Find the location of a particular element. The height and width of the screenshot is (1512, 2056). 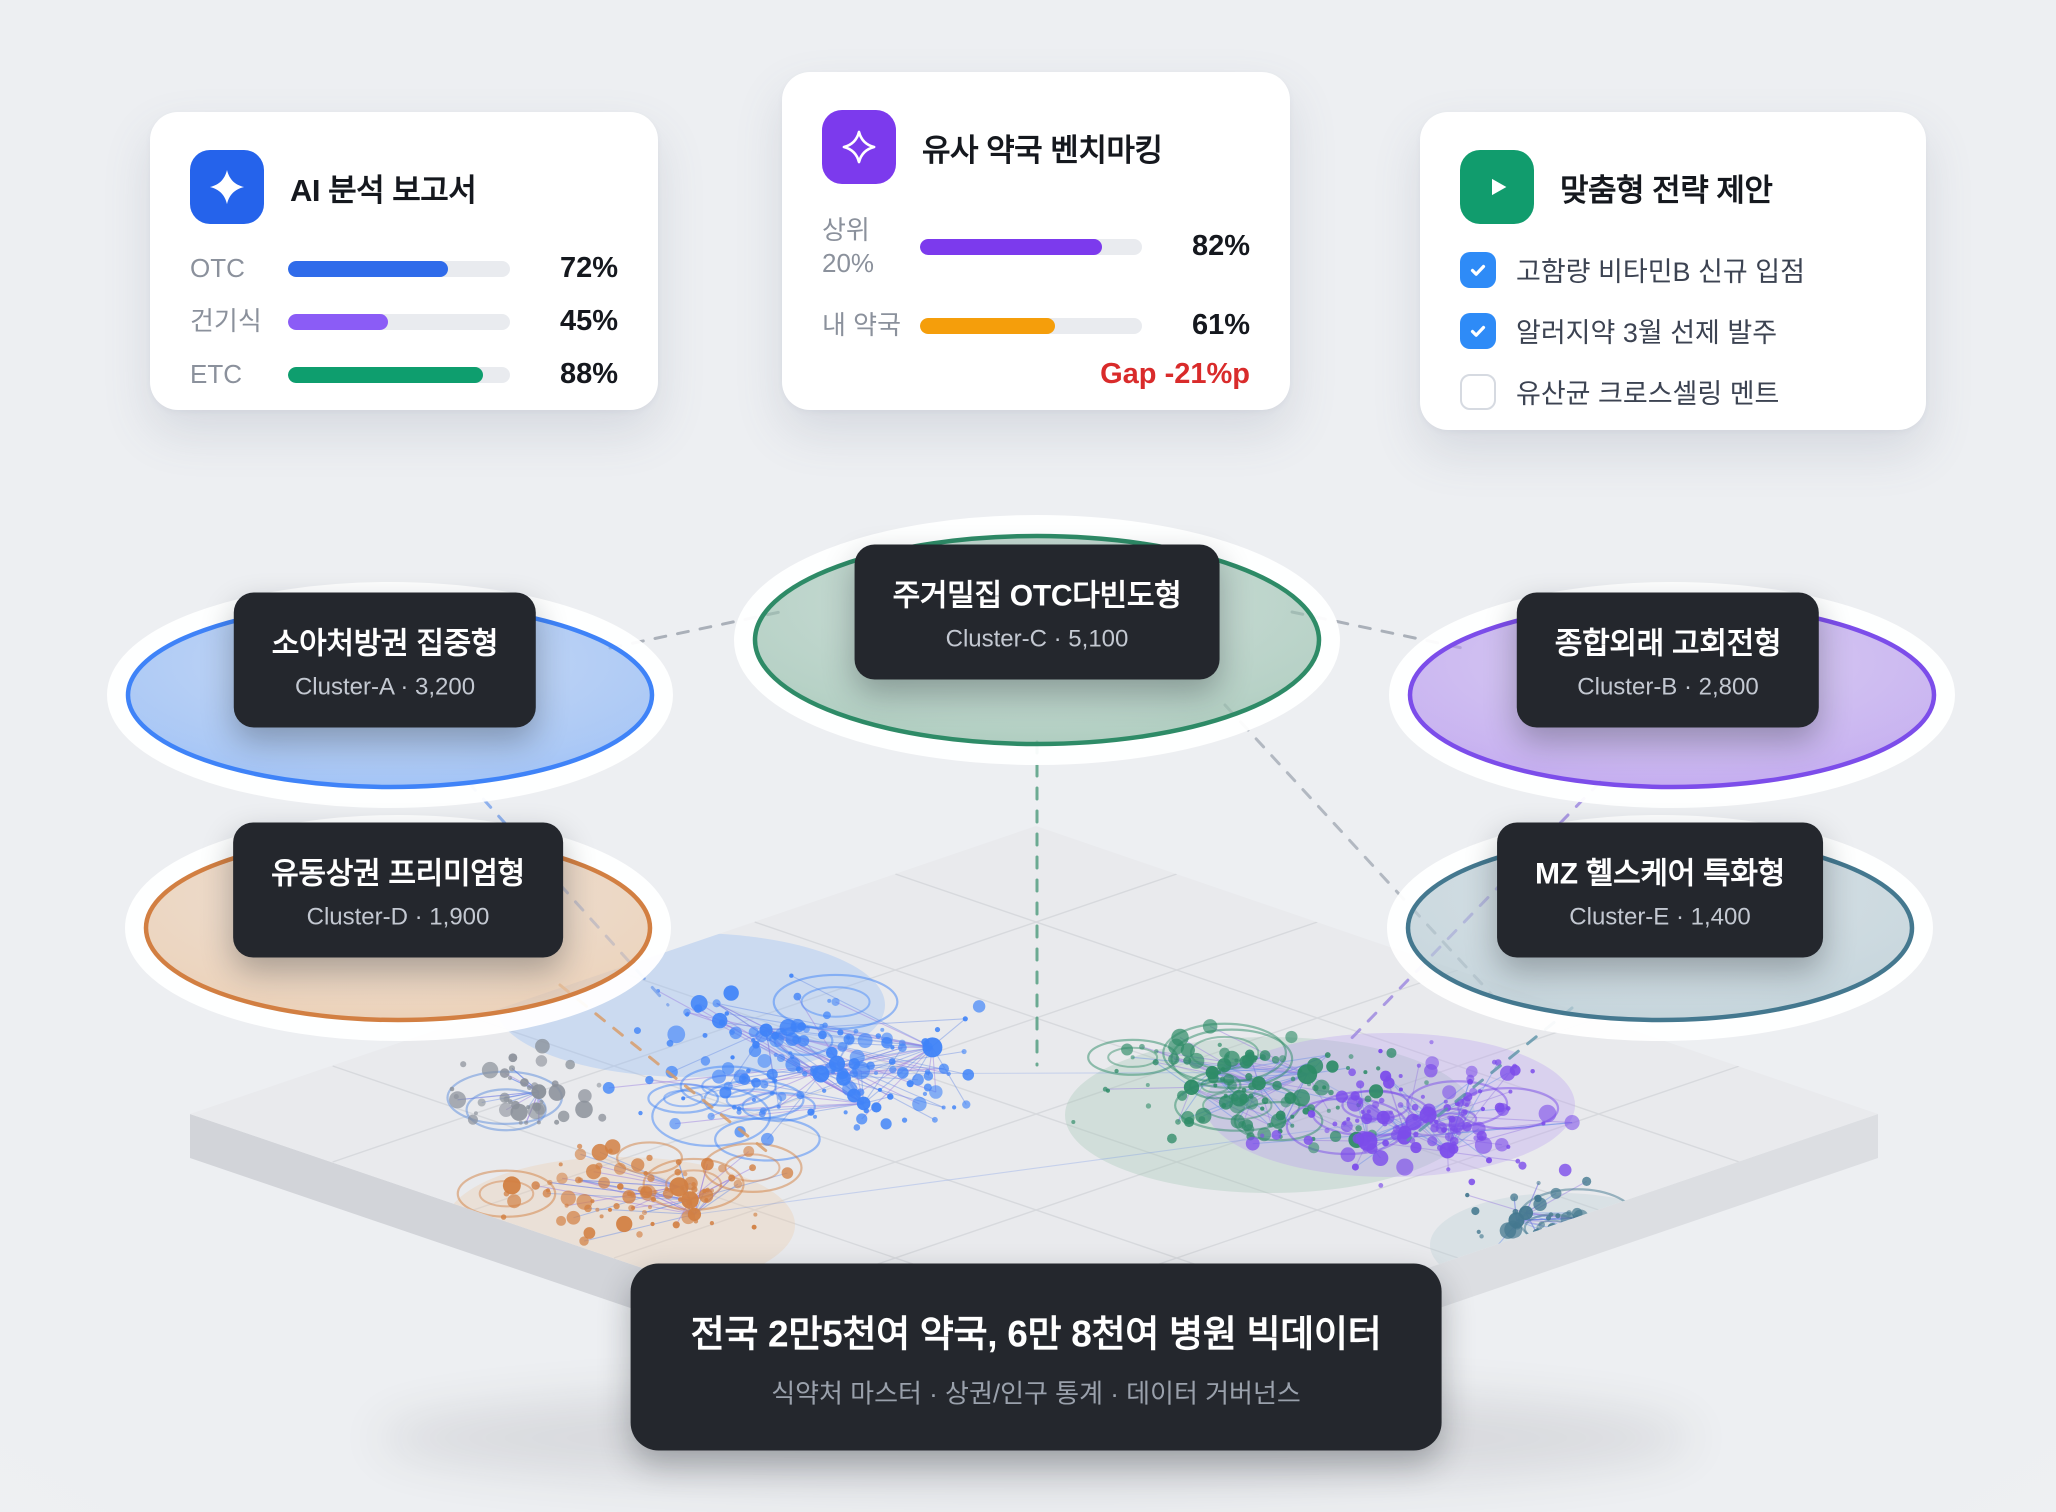

benchmark-row-mine: 내 약국 61% is located at coordinates (1036, 325).